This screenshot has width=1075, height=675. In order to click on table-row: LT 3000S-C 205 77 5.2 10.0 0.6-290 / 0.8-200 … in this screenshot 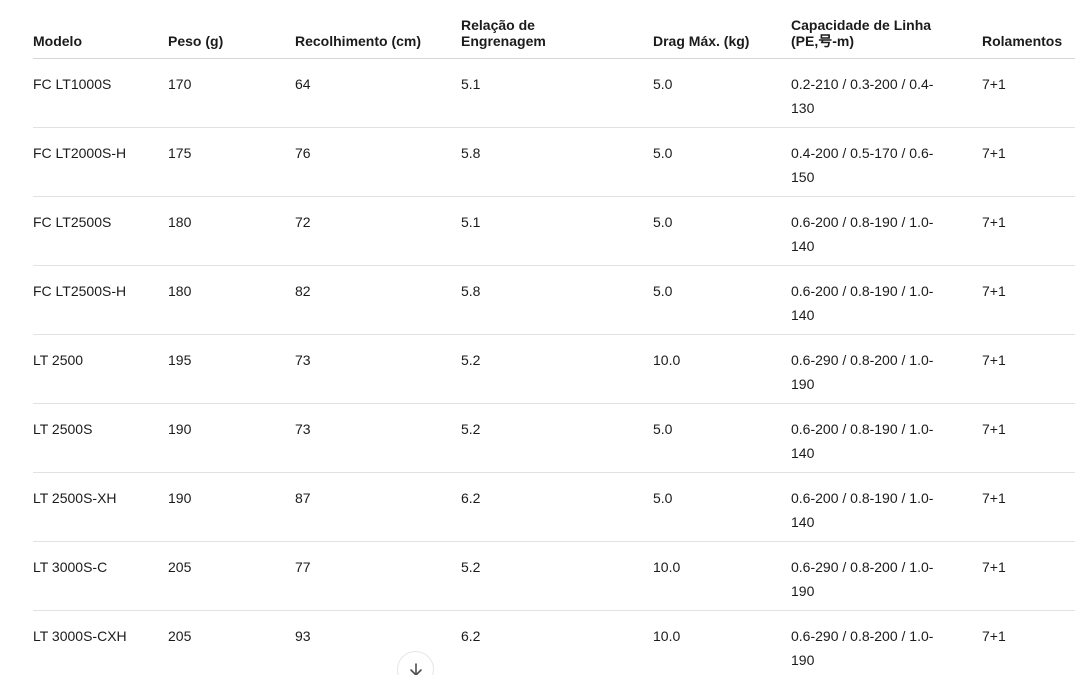, I will do `click(554, 576)`.